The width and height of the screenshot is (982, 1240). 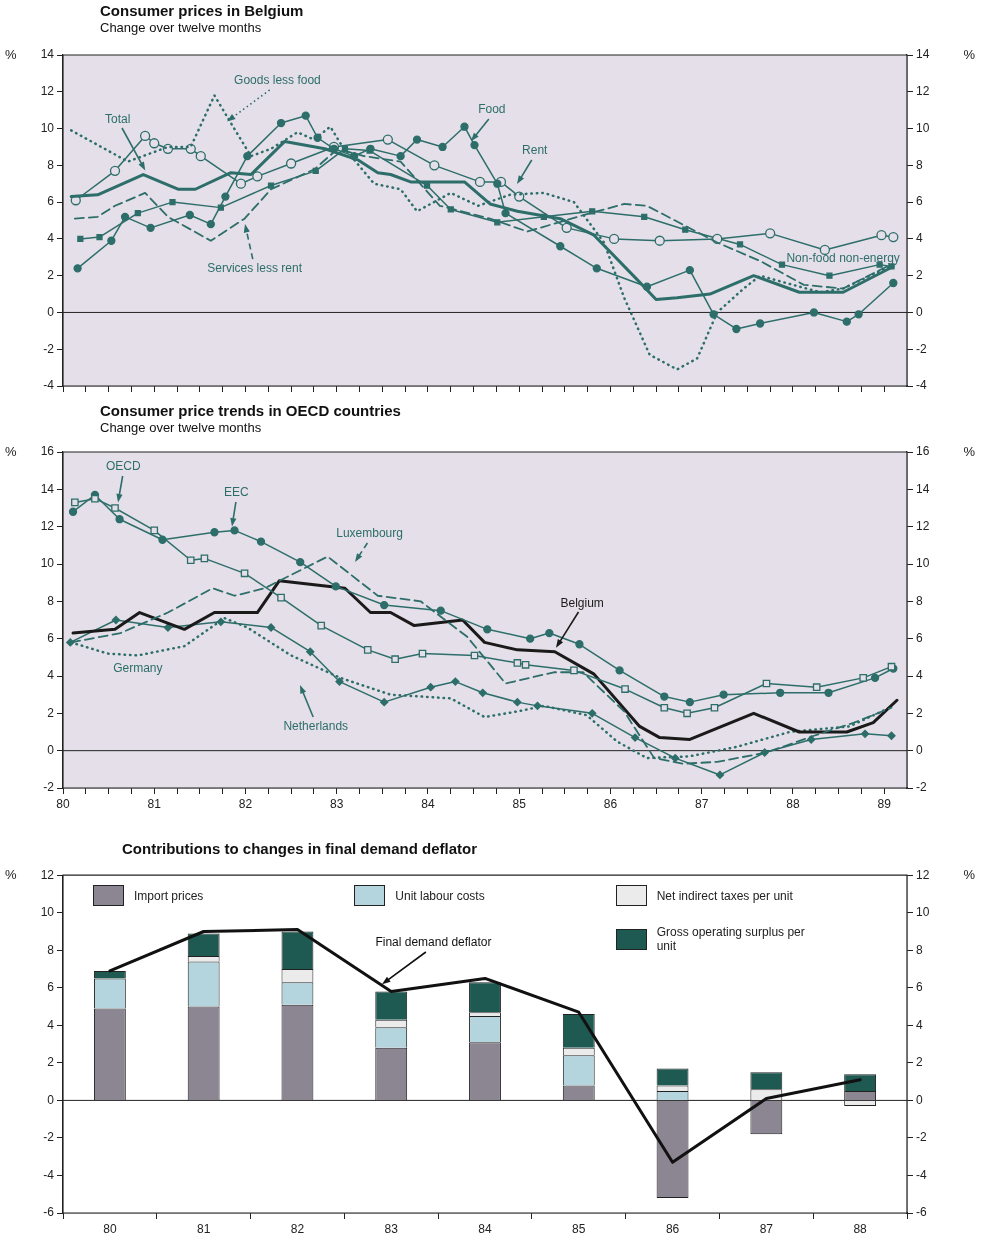 I want to click on chart-title: Consumer prices in Belgium, so click(x=202, y=10).